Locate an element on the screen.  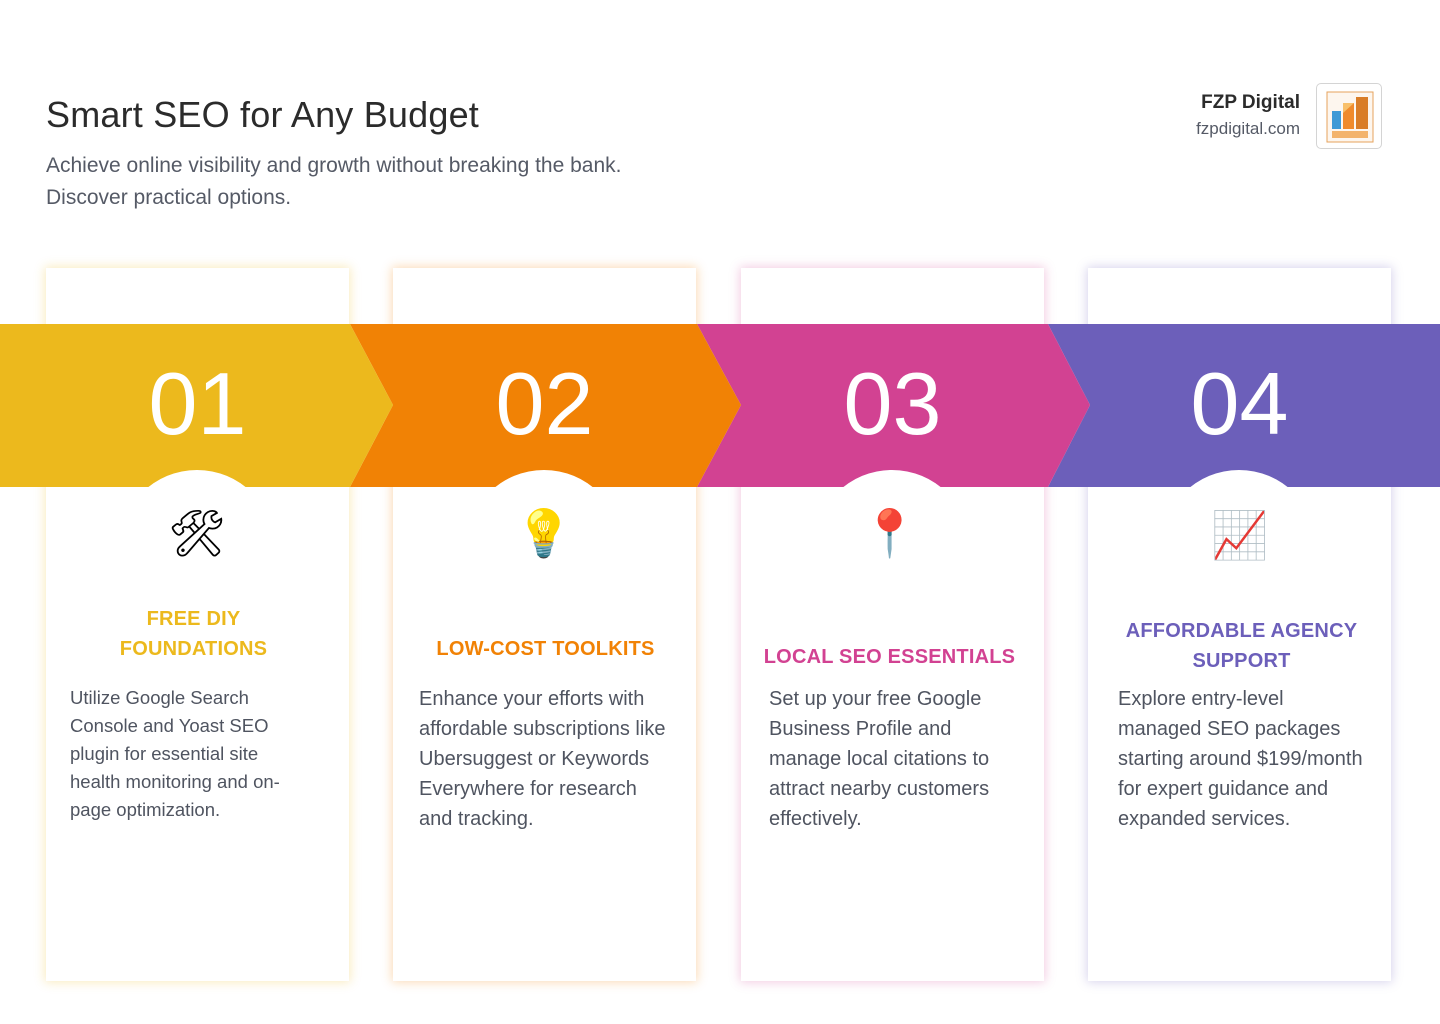
step-number-2: 02 is located at coordinates (544, 403).